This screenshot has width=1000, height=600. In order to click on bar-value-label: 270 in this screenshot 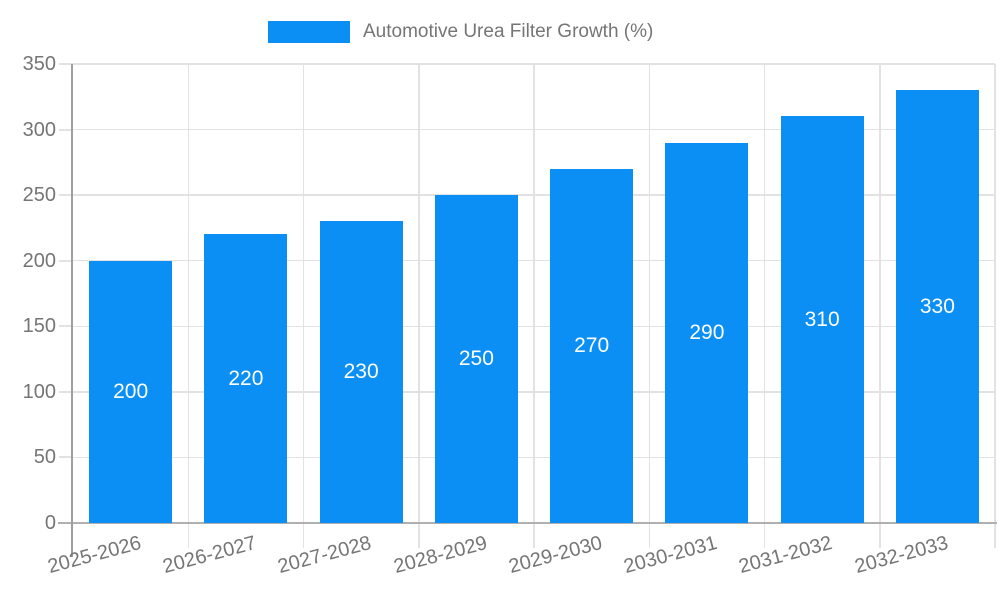, I will do `click(592, 345)`.